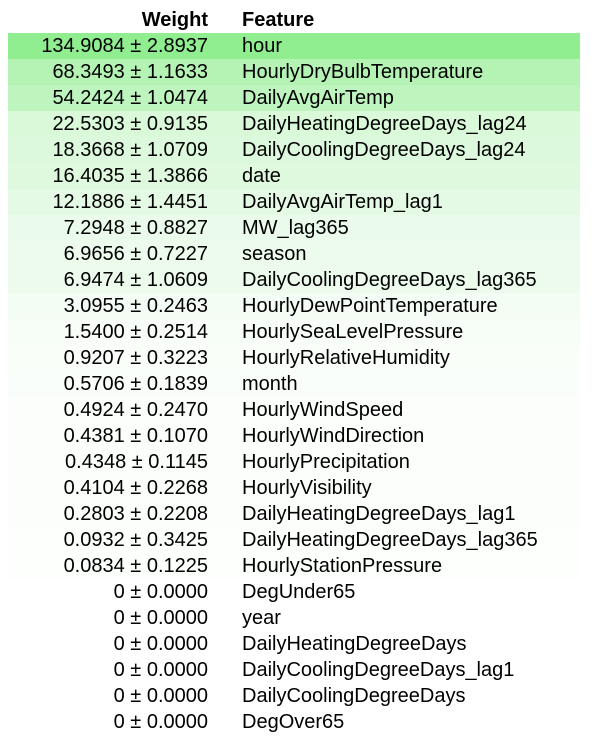 Image resolution: width=602 pixels, height=742 pixels. Describe the element at coordinates (323, 410) in the screenshot. I see `feature-cell: HourlyWindSpeed` at that location.